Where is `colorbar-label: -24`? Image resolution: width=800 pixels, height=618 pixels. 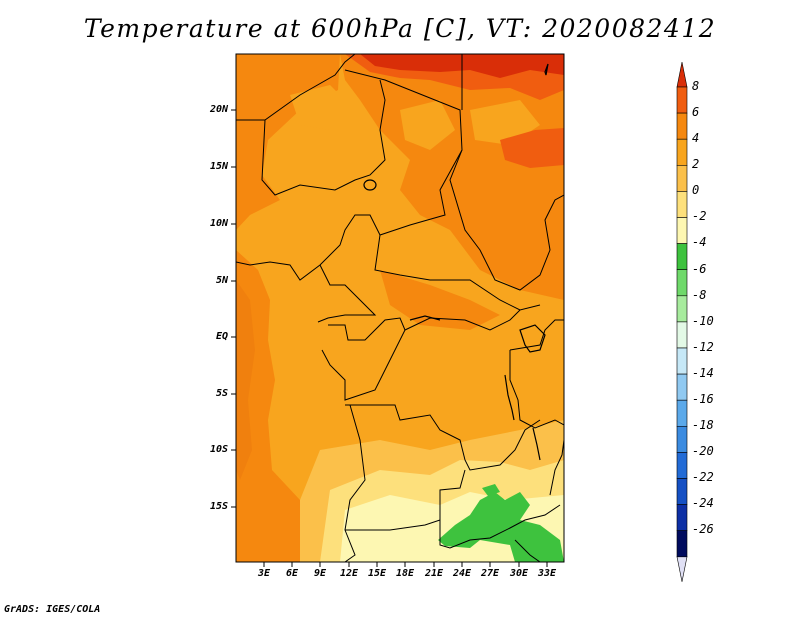
colorbar-label: -24 is located at coordinates (703, 503).